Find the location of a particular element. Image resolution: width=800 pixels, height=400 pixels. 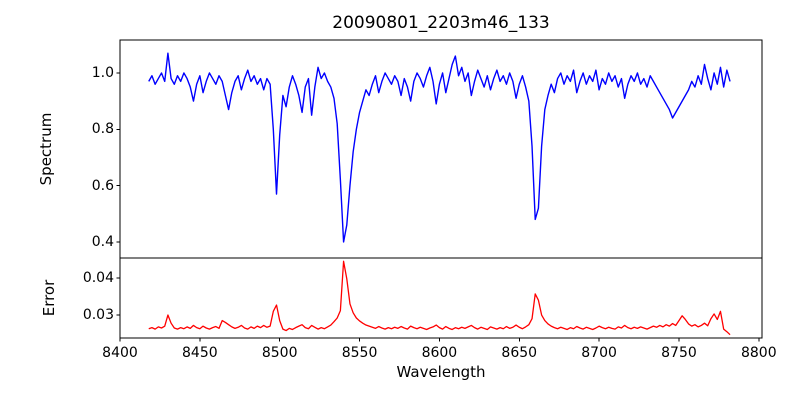

plot-title: 20090801_2203m46_133 is located at coordinates (441, 23).